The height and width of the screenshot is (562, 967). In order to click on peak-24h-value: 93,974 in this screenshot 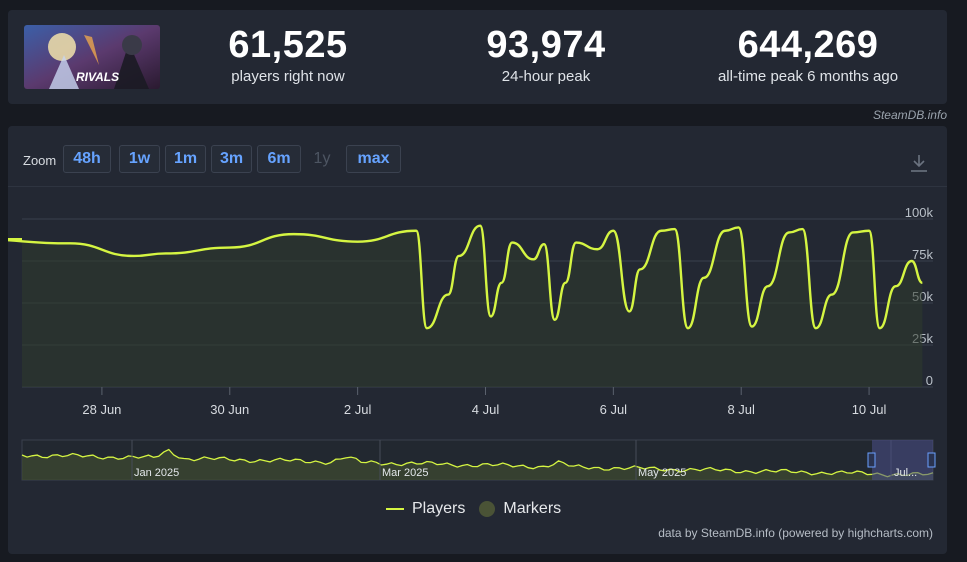, I will do `click(546, 45)`.